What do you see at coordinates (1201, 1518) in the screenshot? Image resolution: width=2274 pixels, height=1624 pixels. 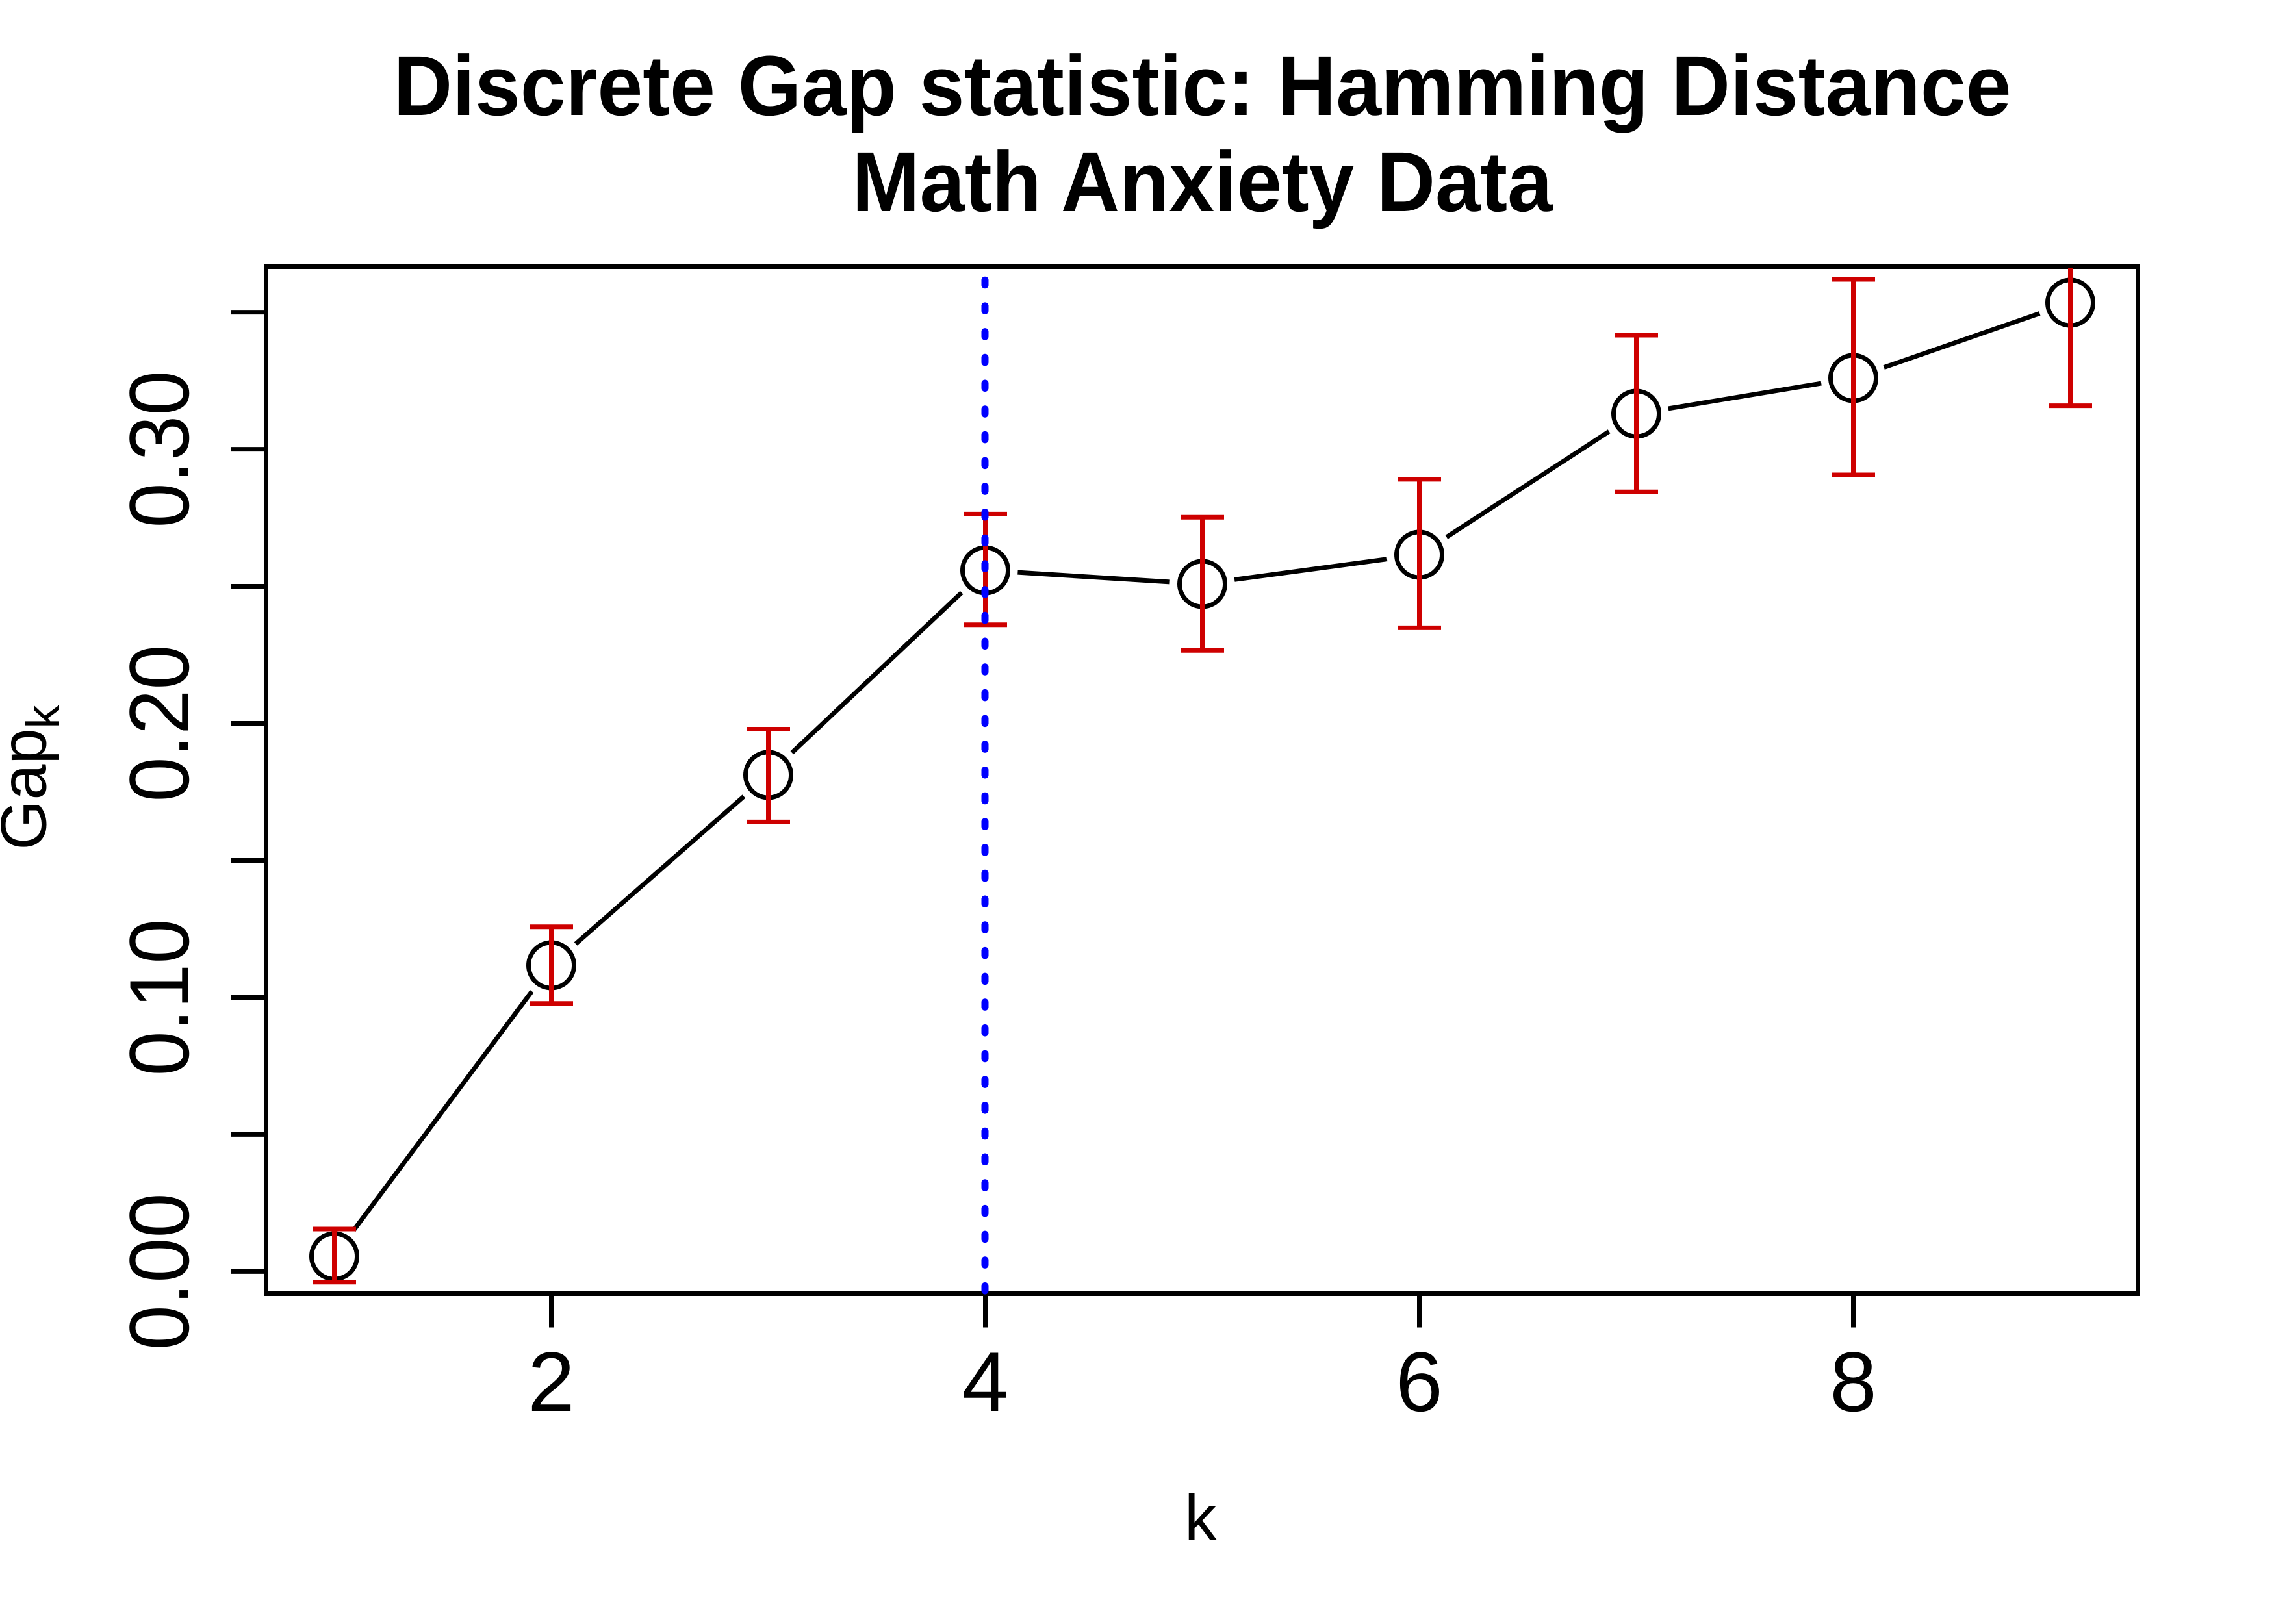 I see `svg-text: k` at bounding box center [1201, 1518].